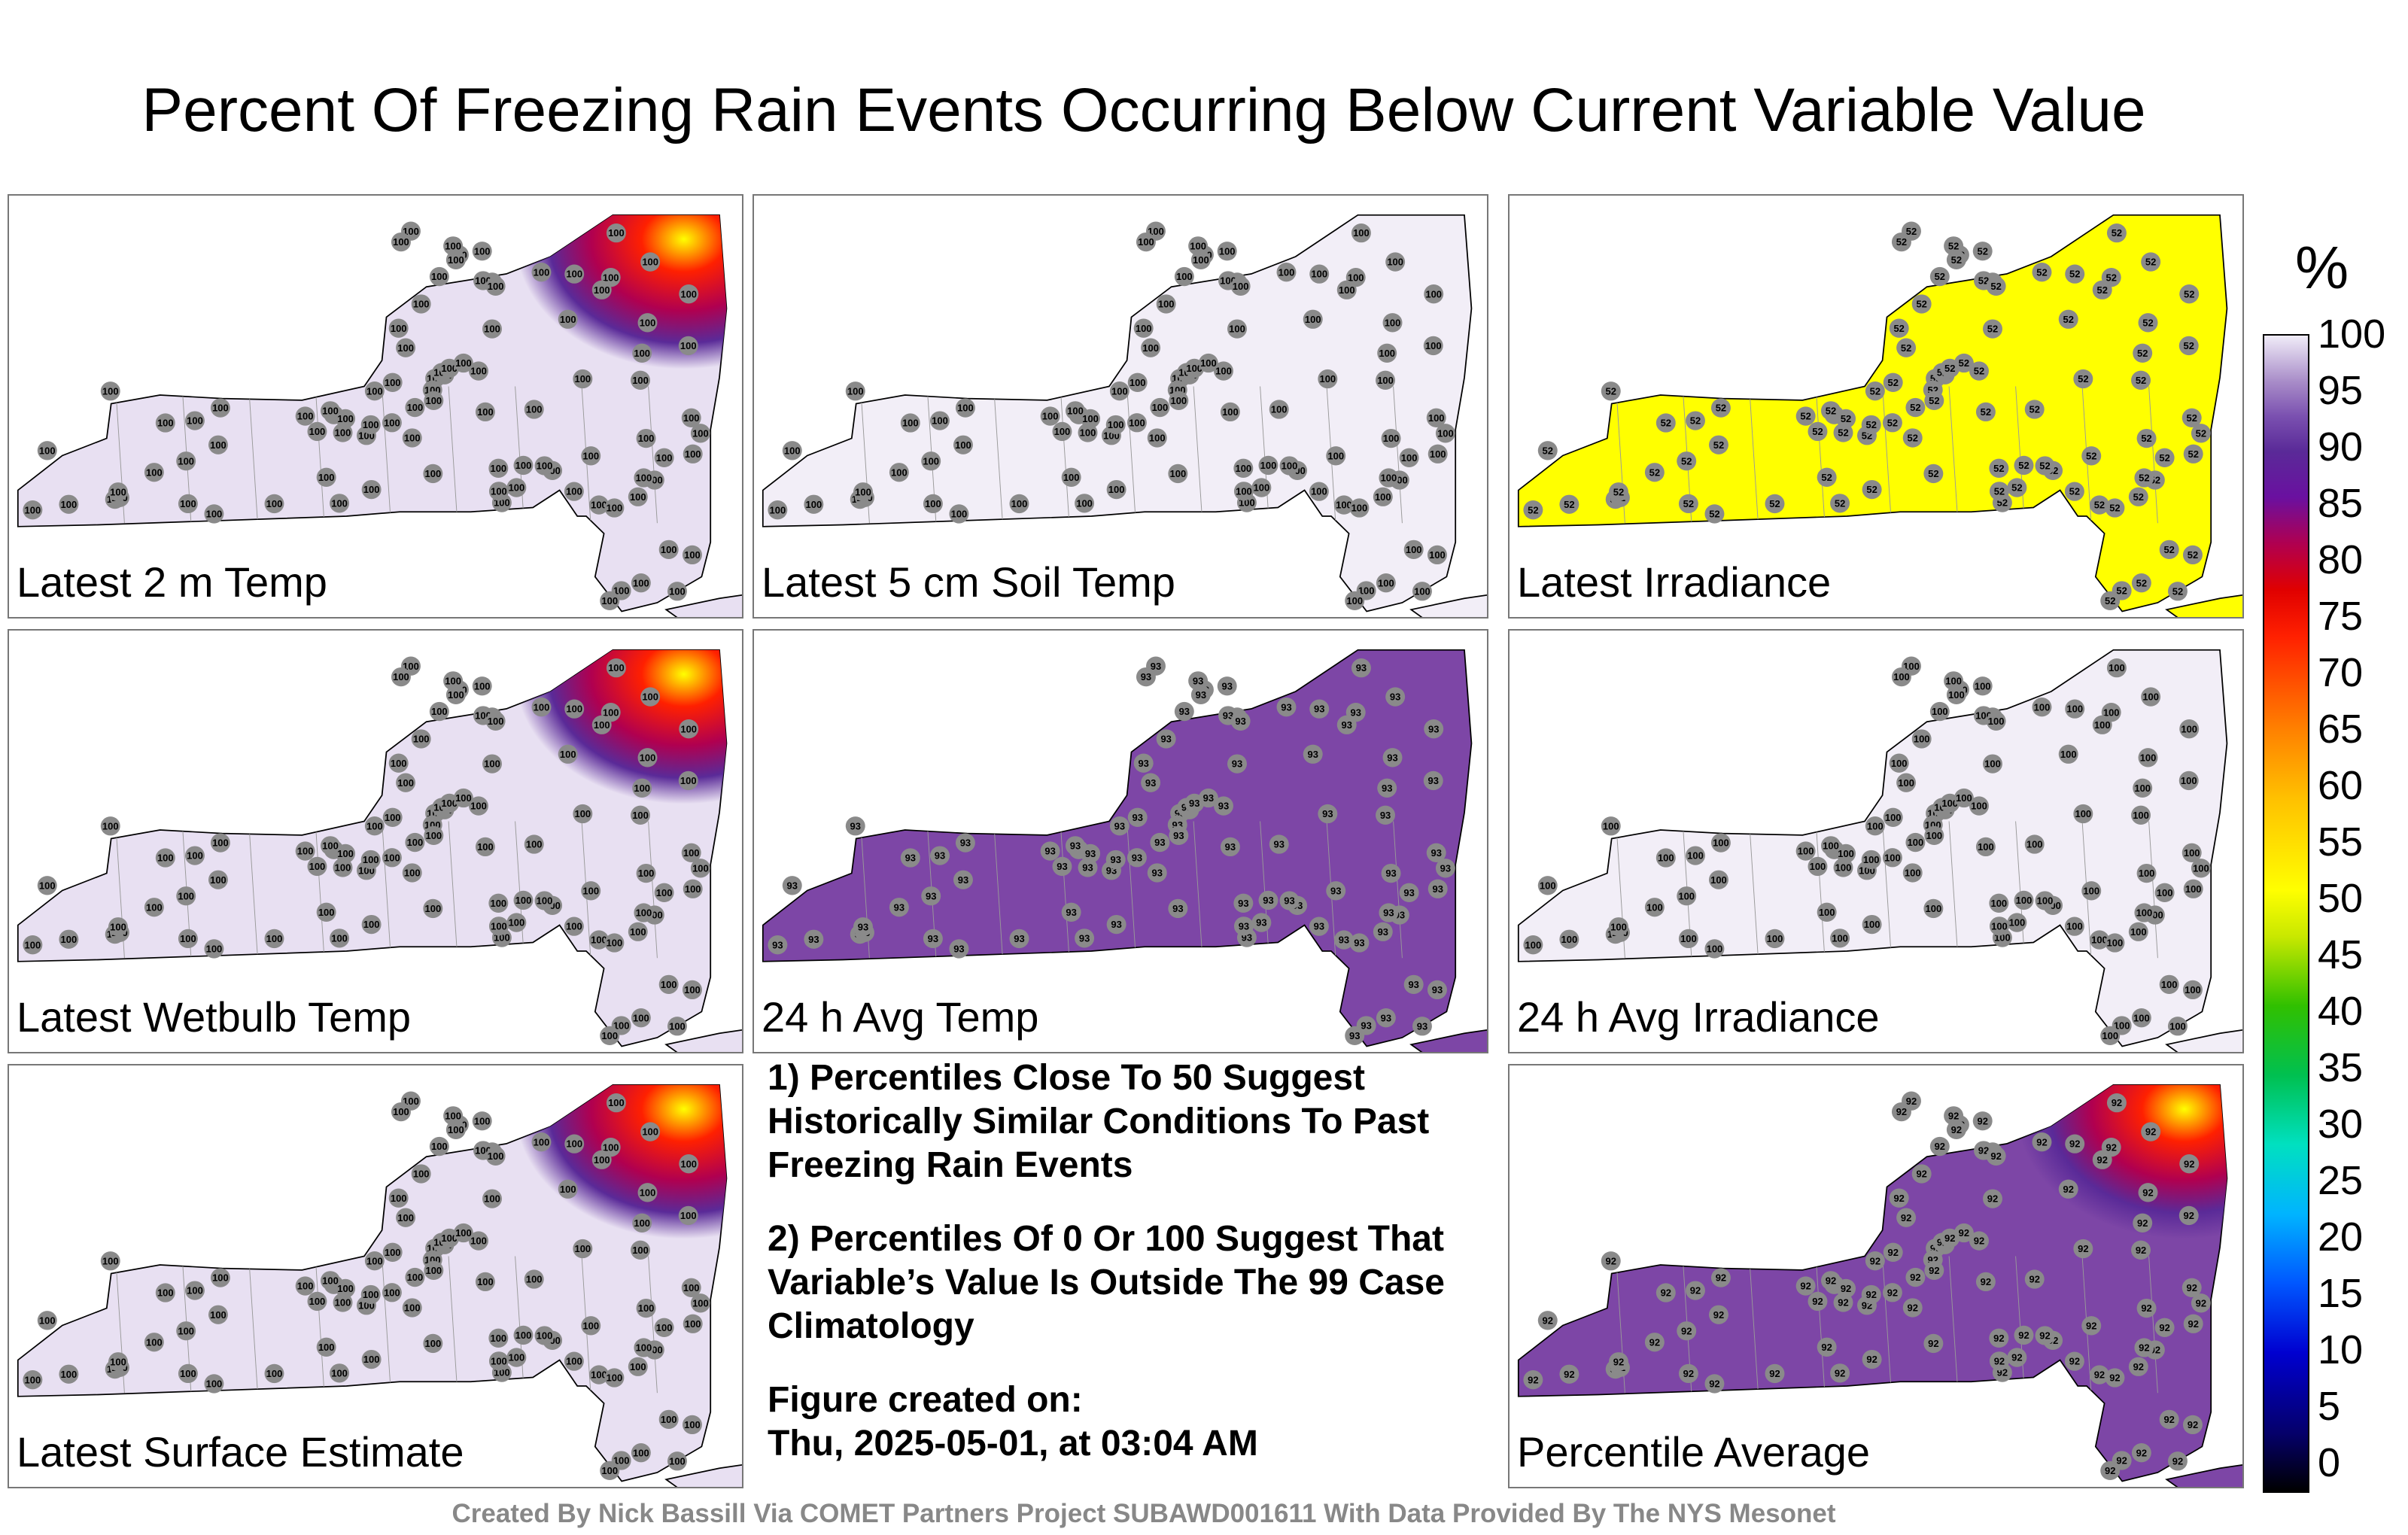  What do you see at coordinates (2352, 334) in the screenshot?
I see `colorbar-tick-label: 100` at bounding box center [2352, 334].